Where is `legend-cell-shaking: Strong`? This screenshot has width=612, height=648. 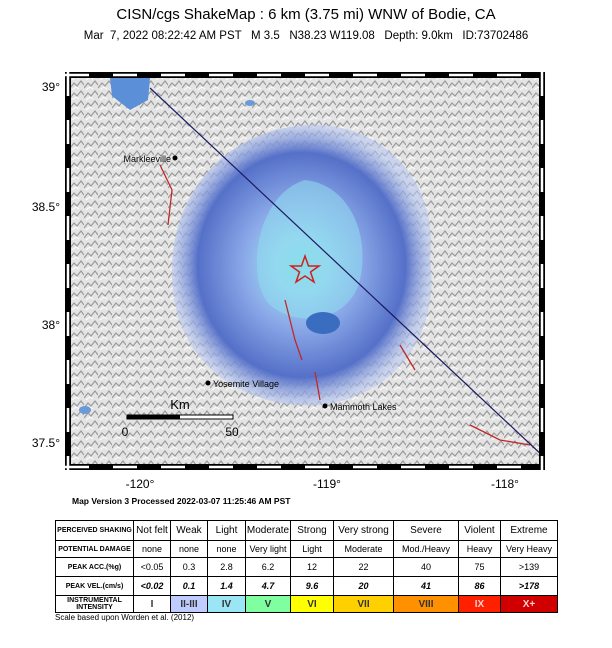
legend-cell-shaking: Strong is located at coordinates (312, 530).